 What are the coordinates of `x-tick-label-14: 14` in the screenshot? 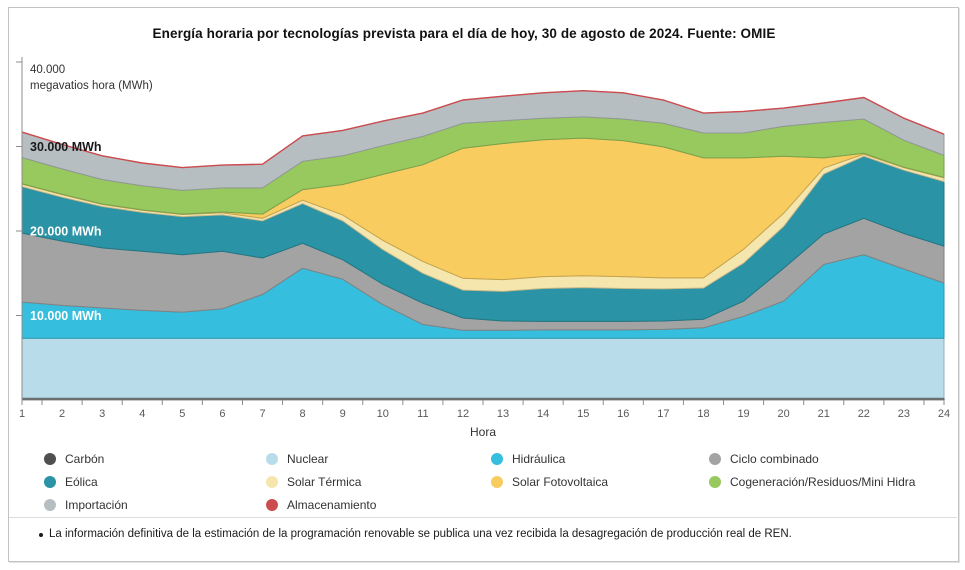 It's located at (543, 414).